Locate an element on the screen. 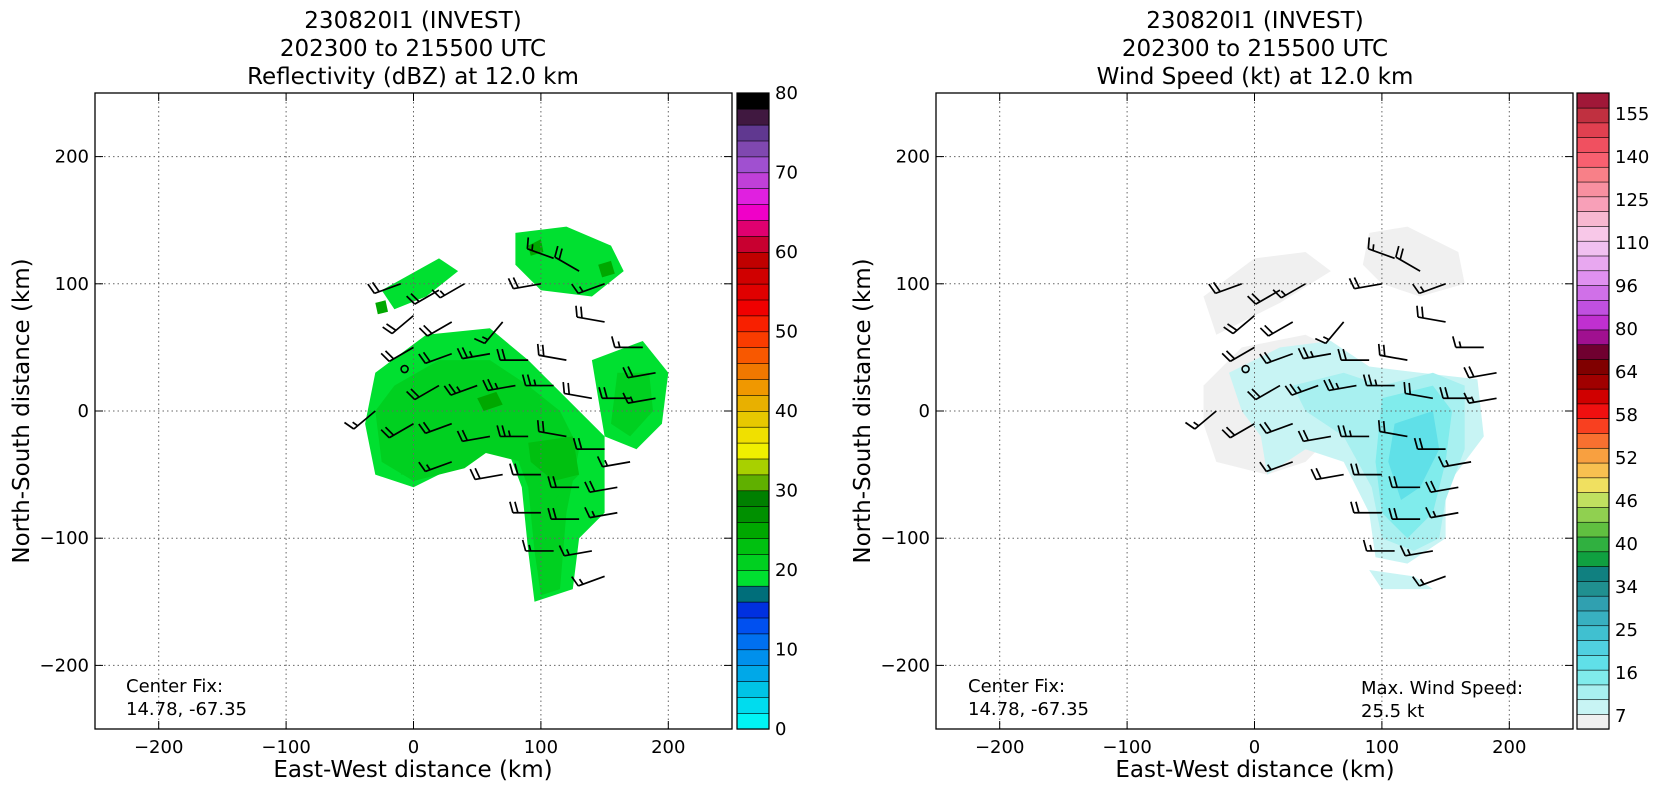 This screenshot has height=787, width=1655. colorbar-tick-label: 16 is located at coordinates (1626, 673).